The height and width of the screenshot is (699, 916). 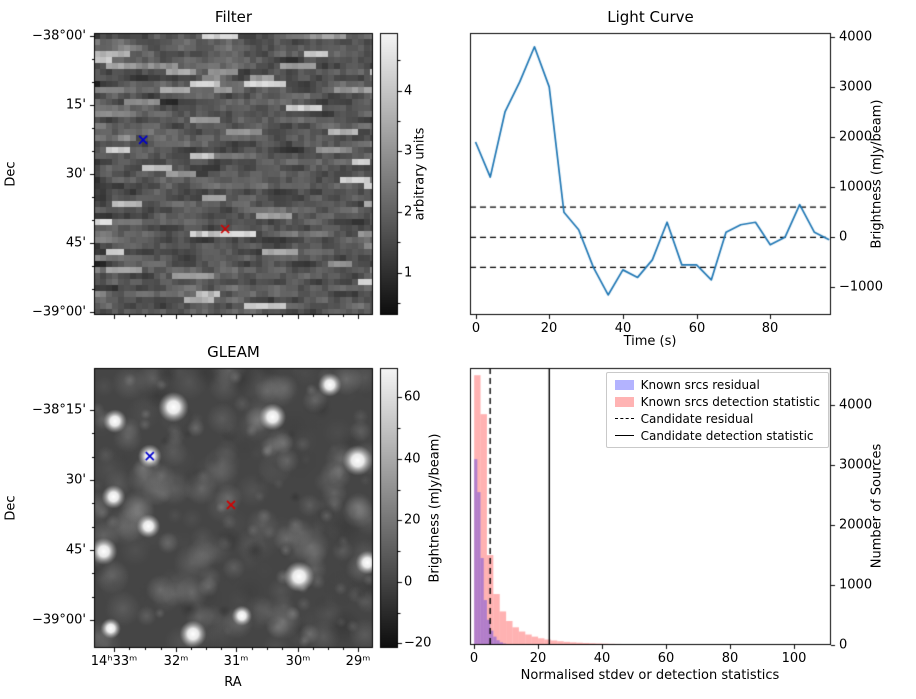 What do you see at coordinates (408, 582) in the screenshot?
I see `gleam-colorbar-tick-label: 0` at bounding box center [408, 582].